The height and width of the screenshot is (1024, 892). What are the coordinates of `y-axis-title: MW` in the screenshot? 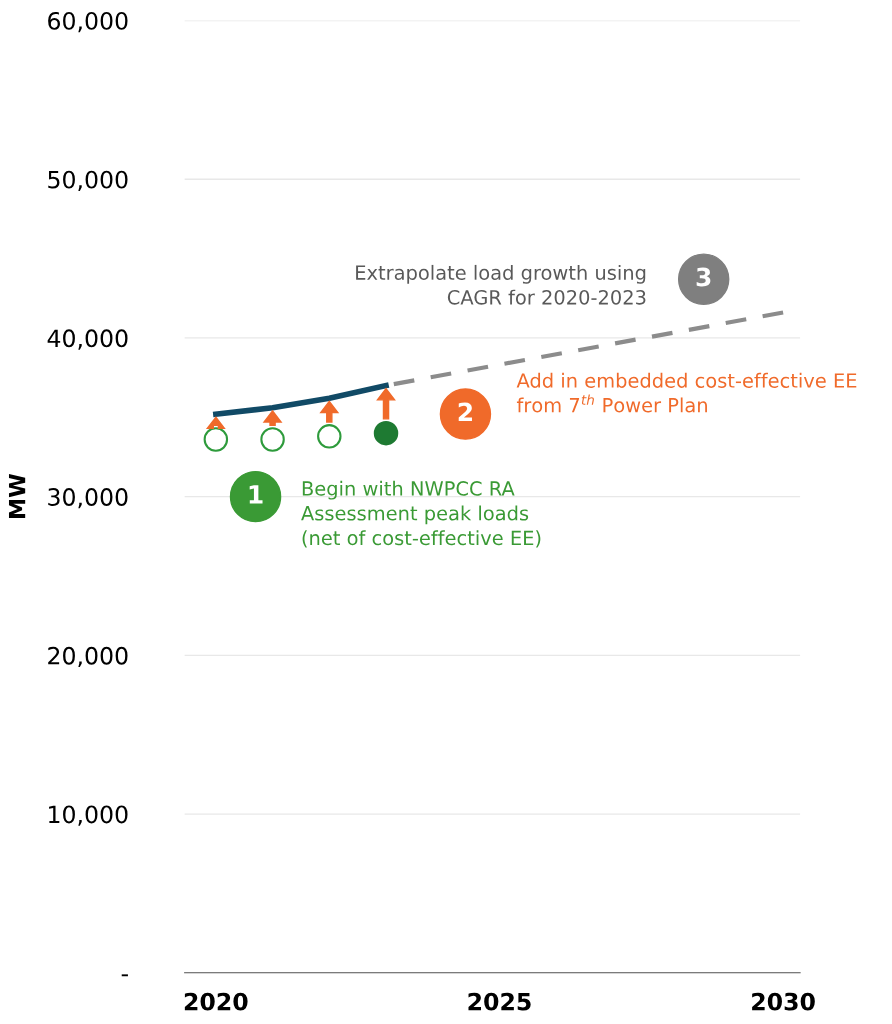 It's located at (17, 496).